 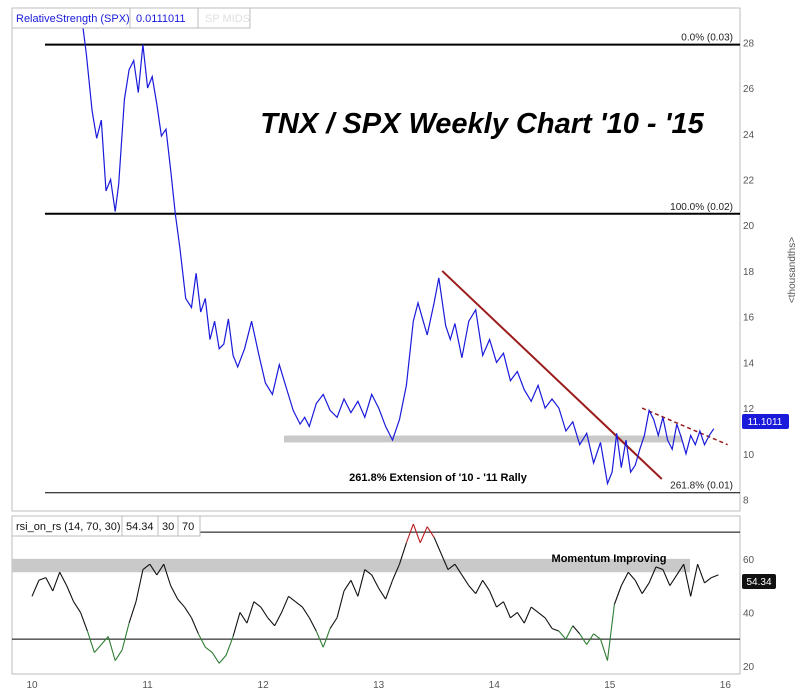 What do you see at coordinates (379, 685) in the screenshot?
I see `x-tick-label: 13` at bounding box center [379, 685].